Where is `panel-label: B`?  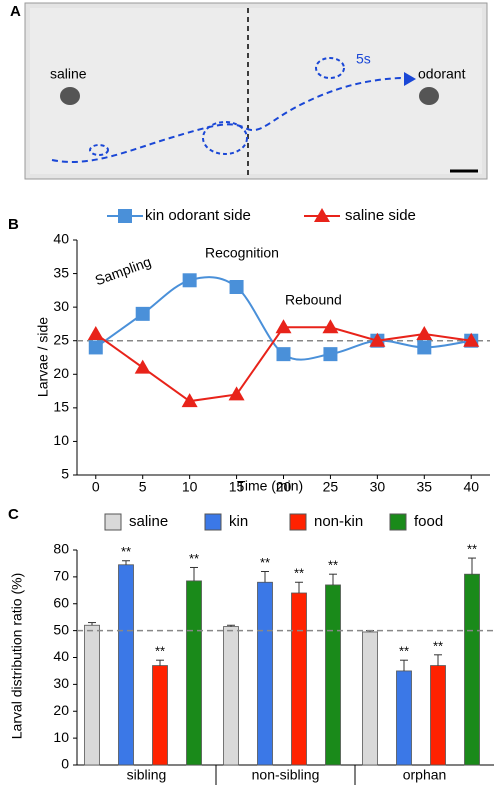
panel-label: B is located at coordinates (13, 224).